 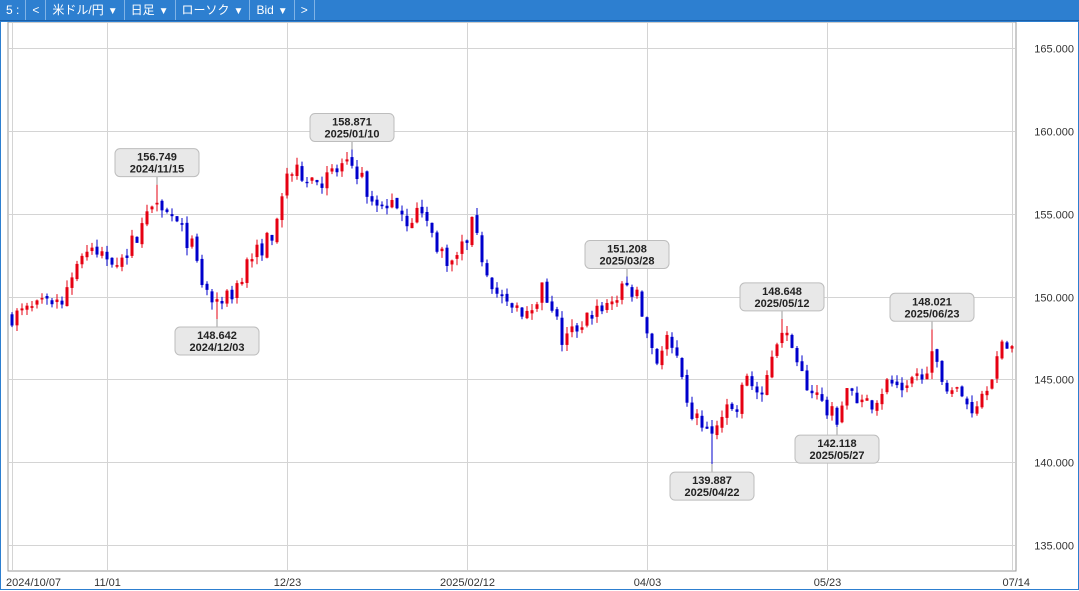 I want to click on toolbar-item-1: <, so click(x=36, y=10).